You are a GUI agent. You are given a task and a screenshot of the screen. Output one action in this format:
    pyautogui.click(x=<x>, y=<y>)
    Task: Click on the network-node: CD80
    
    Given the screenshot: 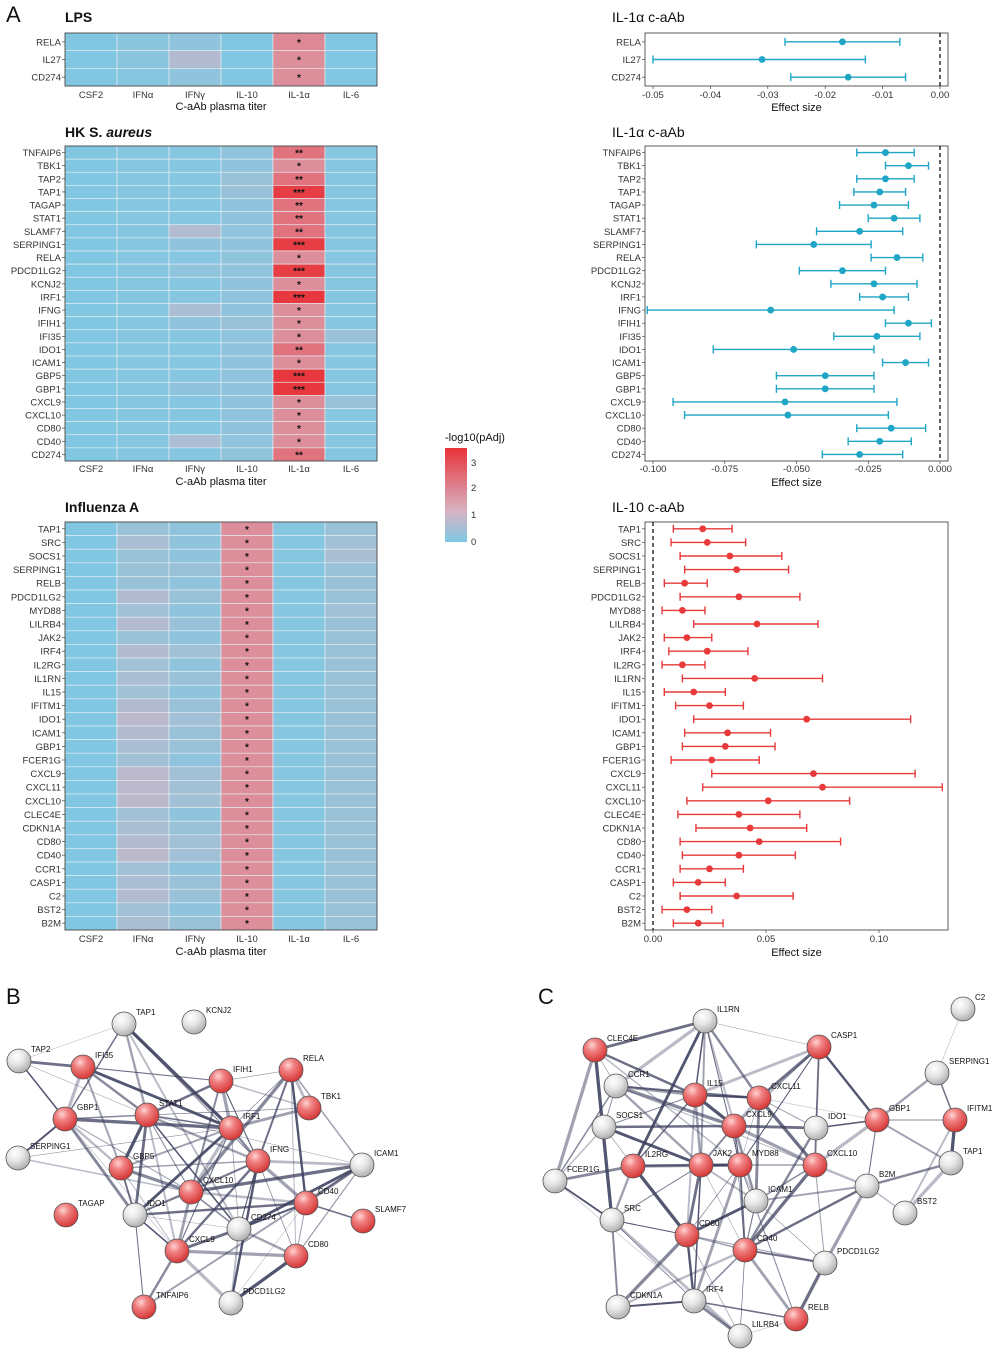 What is the action you would take?
    pyautogui.click(x=697, y=1233)
    